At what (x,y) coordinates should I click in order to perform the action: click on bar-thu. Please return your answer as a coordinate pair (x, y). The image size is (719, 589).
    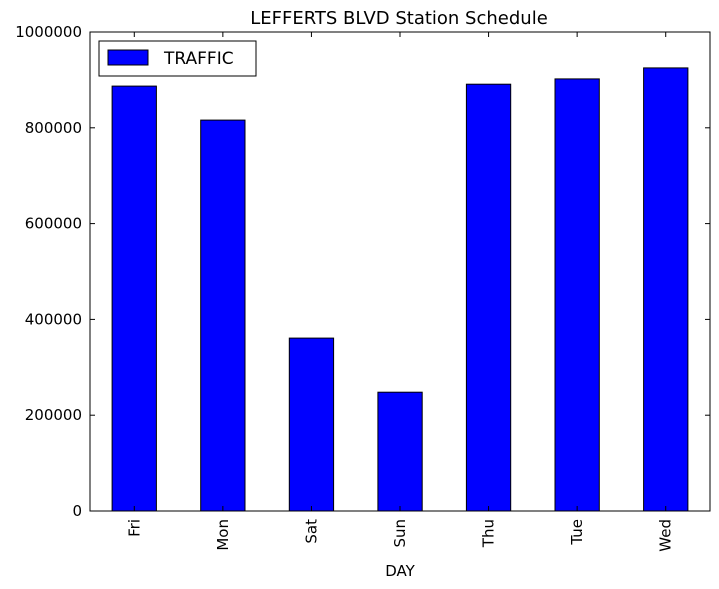
    Looking at the image, I should click on (488, 297).